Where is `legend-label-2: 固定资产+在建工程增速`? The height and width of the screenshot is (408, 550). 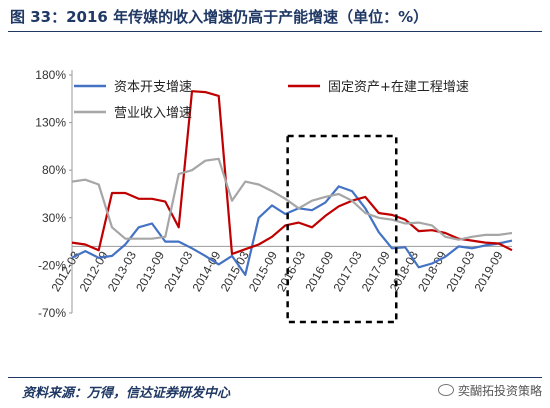
legend-label-2: 固定资产+在建工程增速 is located at coordinates (398, 87).